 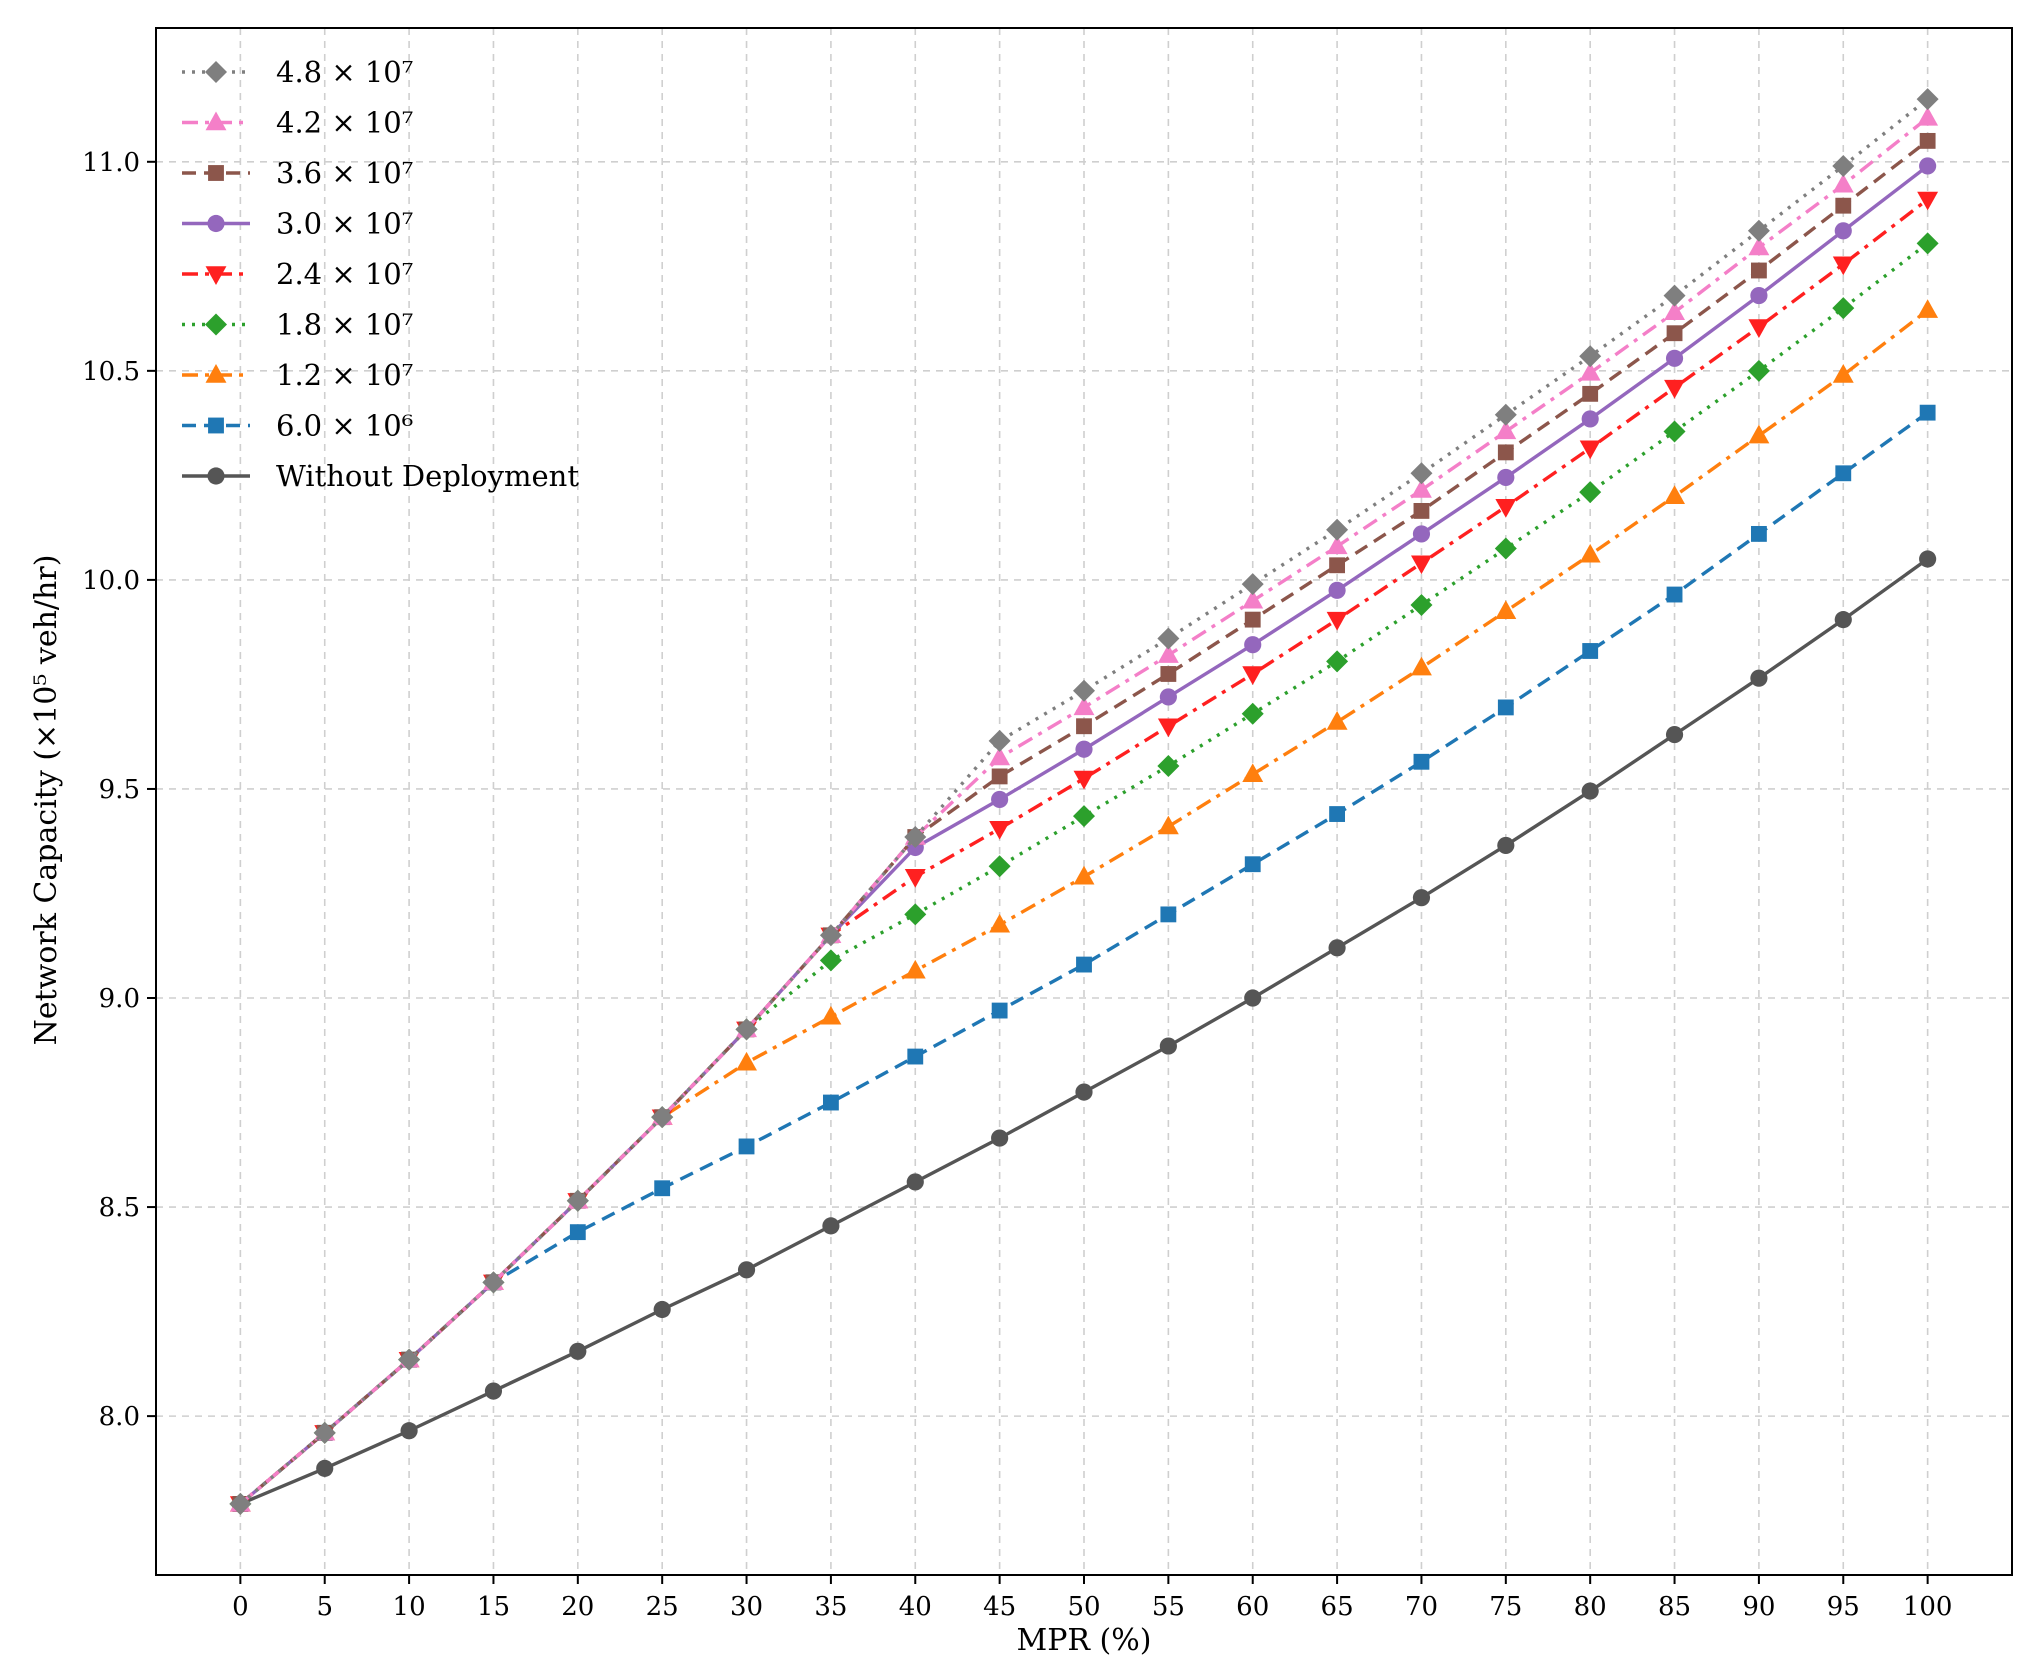 I want to click on y-tick-label: 10.0, so click(x=111, y=581).